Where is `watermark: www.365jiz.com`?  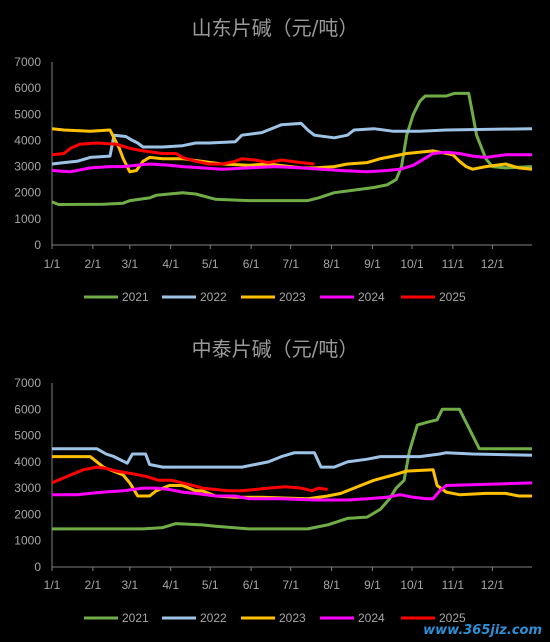 watermark: www.365jiz.com is located at coordinates (482, 630).